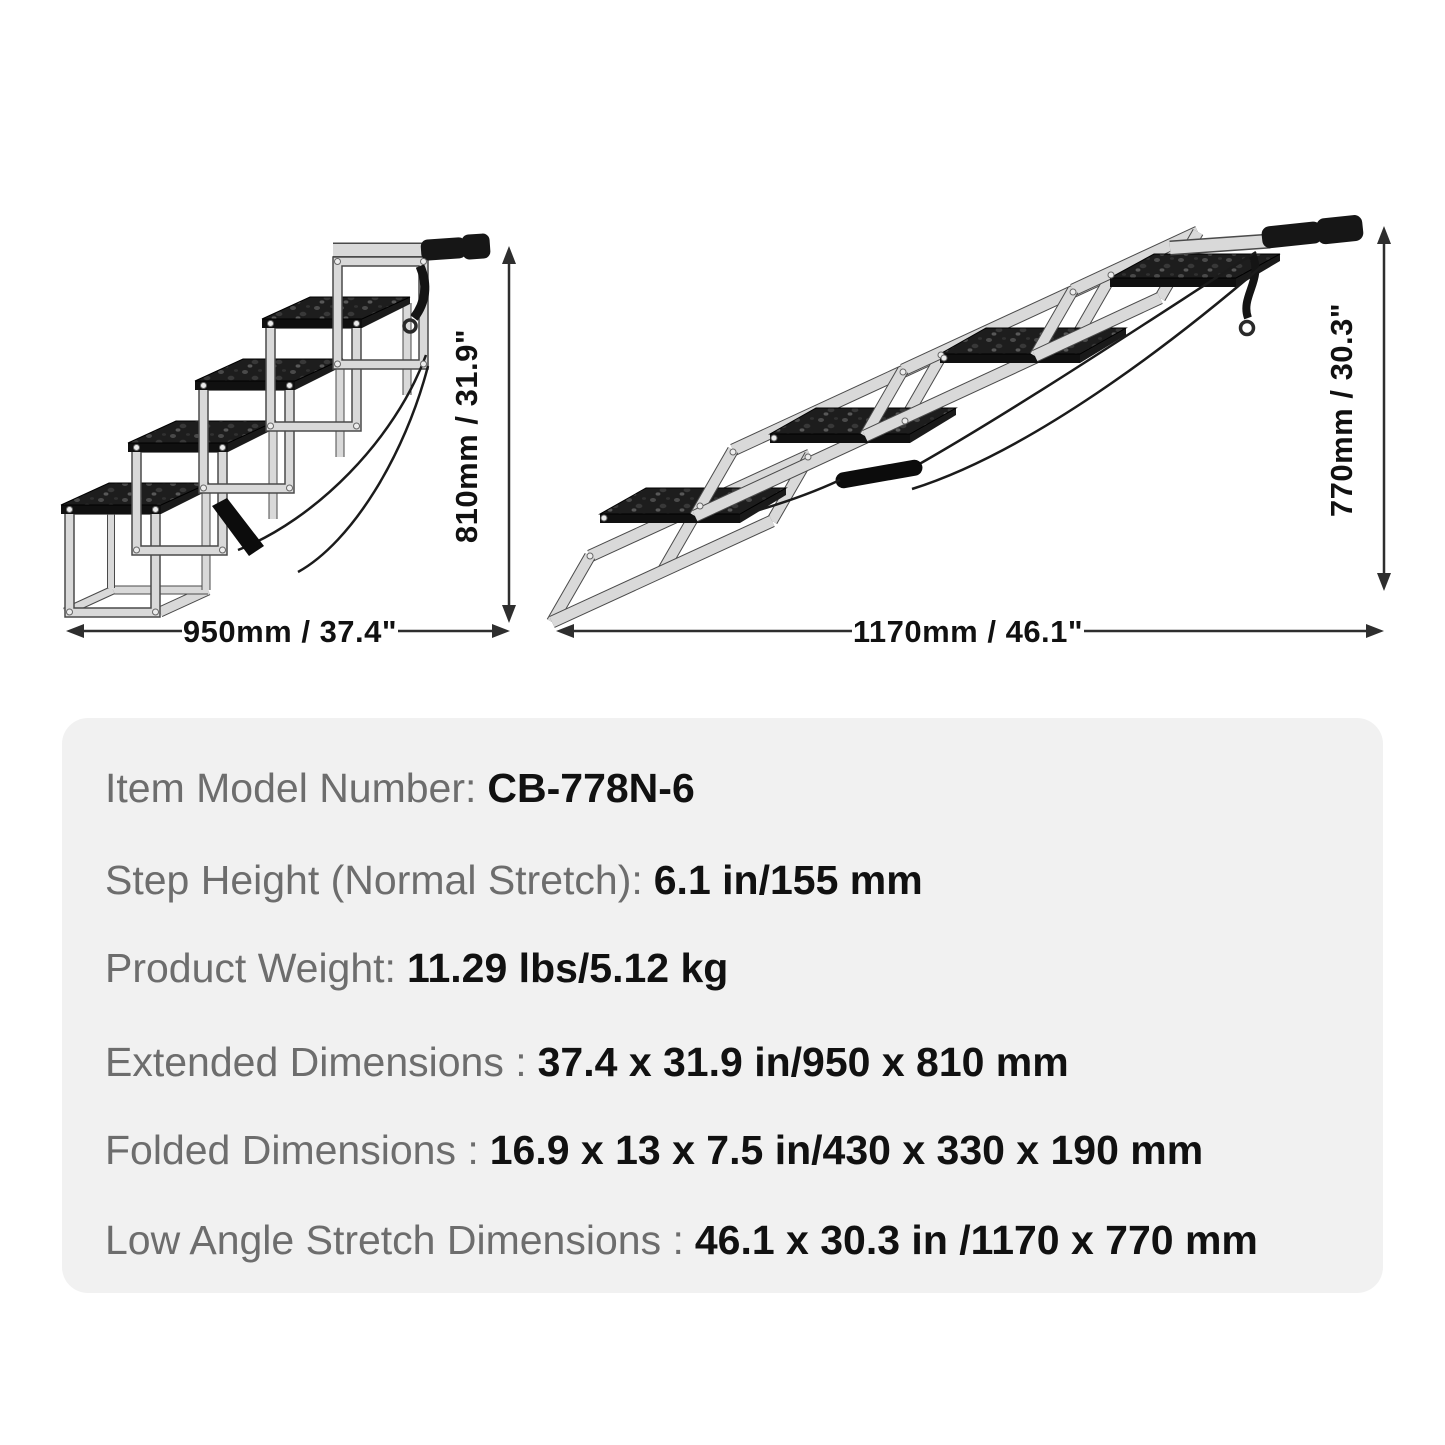 The image size is (1445, 1445). I want to click on spec-row: Item Model Number: CB-778N-6, so click(400, 788).